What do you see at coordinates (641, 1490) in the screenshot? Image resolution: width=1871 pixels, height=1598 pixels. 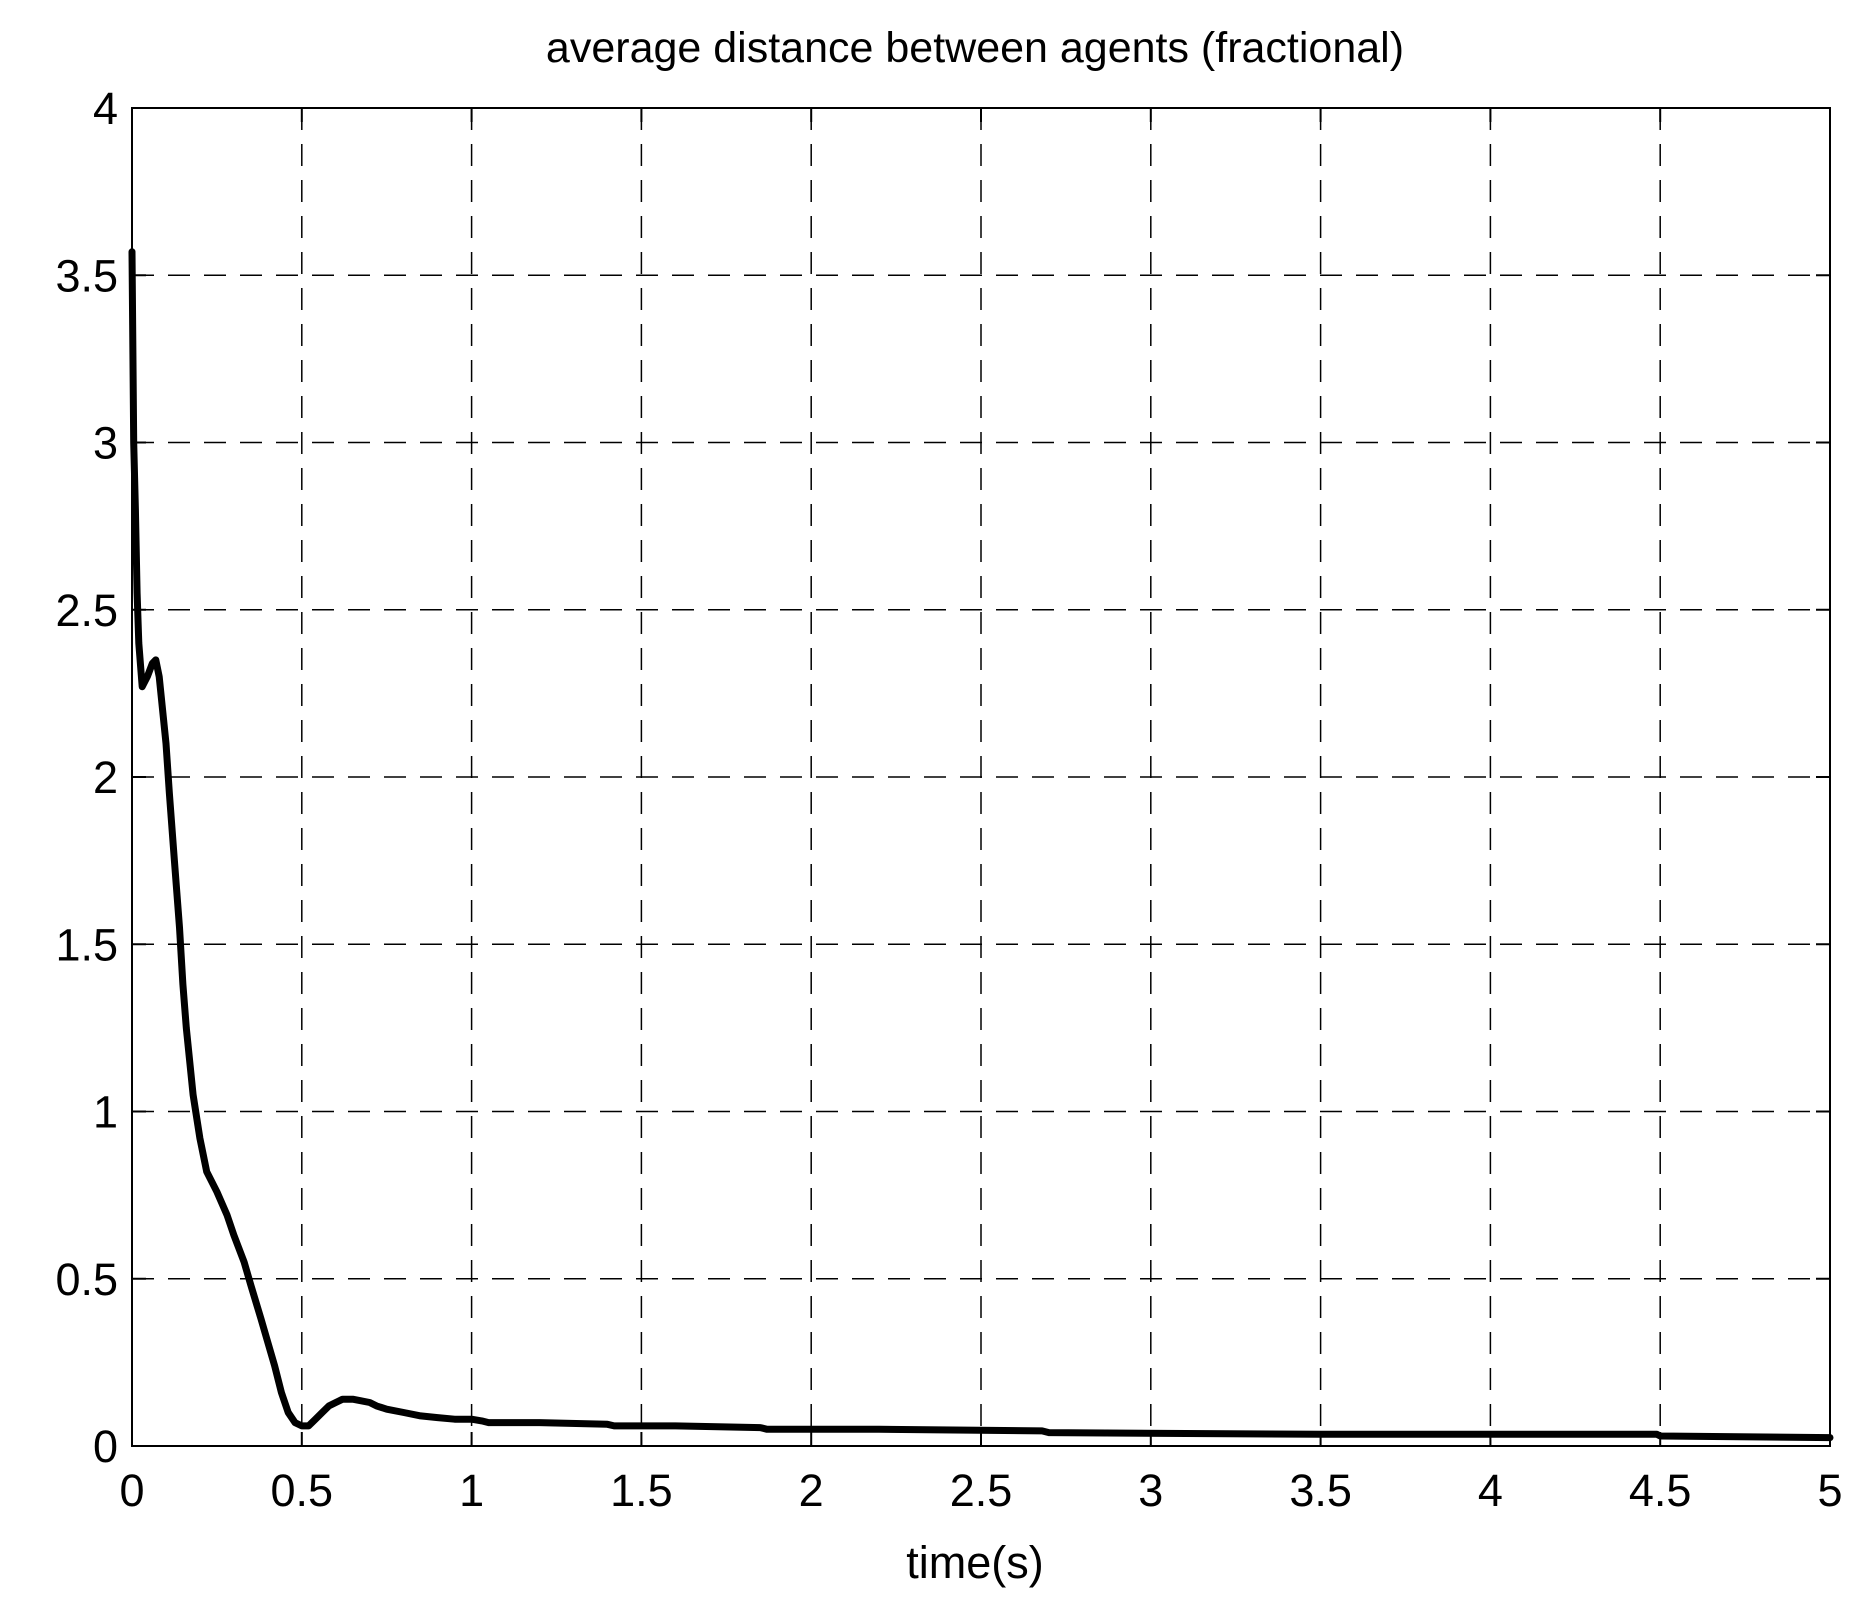 I see `x-tick-label-3: 1.5` at bounding box center [641, 1490].